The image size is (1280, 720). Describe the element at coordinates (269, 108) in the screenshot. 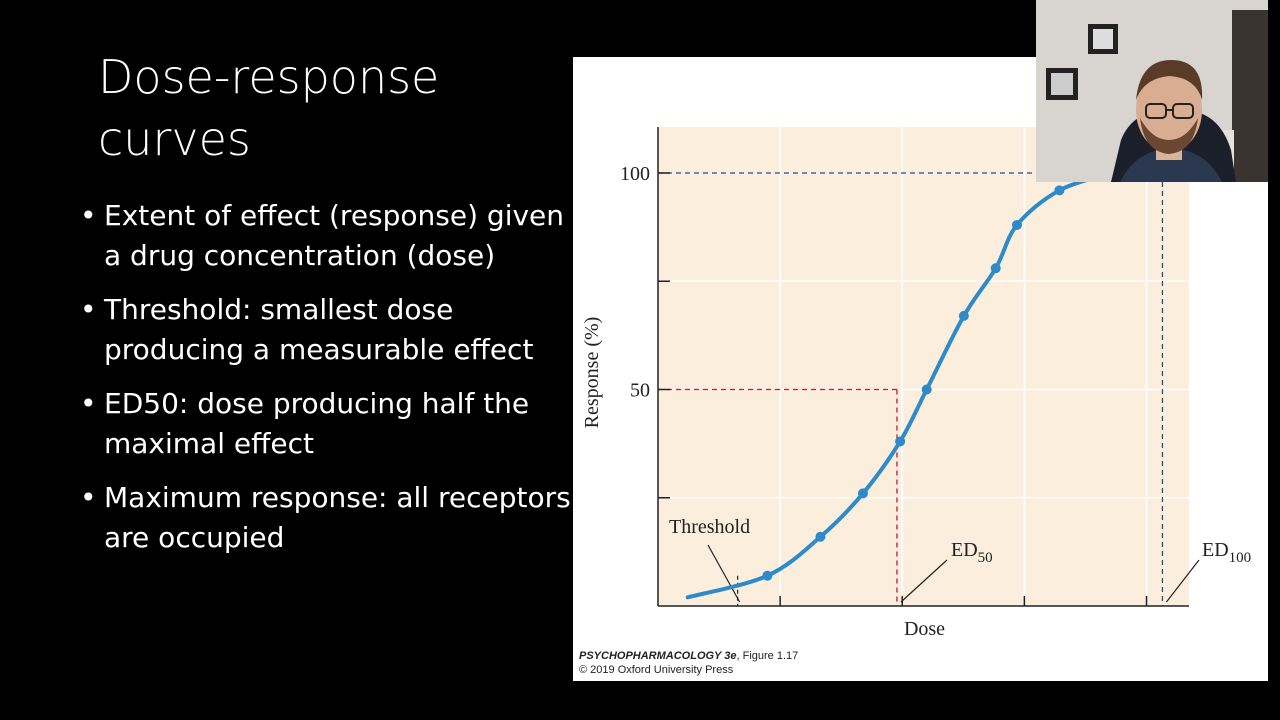

I see `slide-title: Dose-response curves` at that location.